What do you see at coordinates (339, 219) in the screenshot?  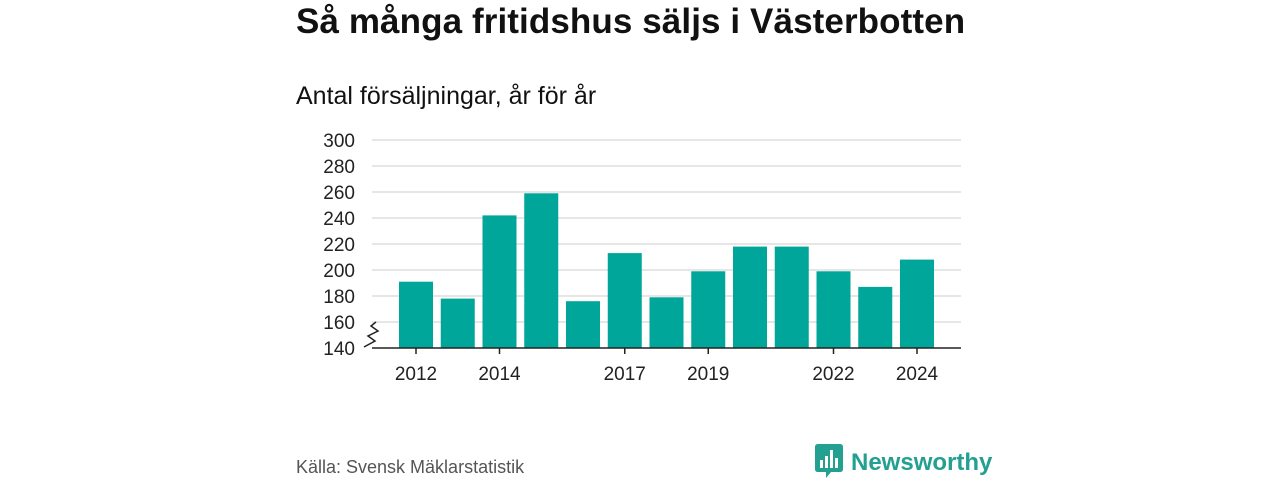 I see `y-tick-label: 240` at bounding box center [339, 219].